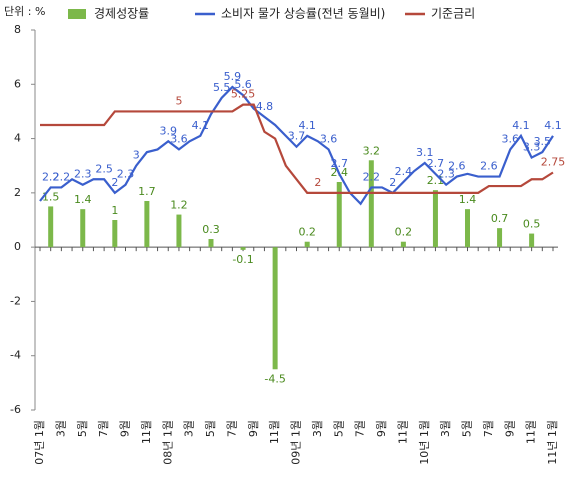  Describe the element at coordinates (372, 150) in the screenshot. I see `bar-label: 3.2` at that location.